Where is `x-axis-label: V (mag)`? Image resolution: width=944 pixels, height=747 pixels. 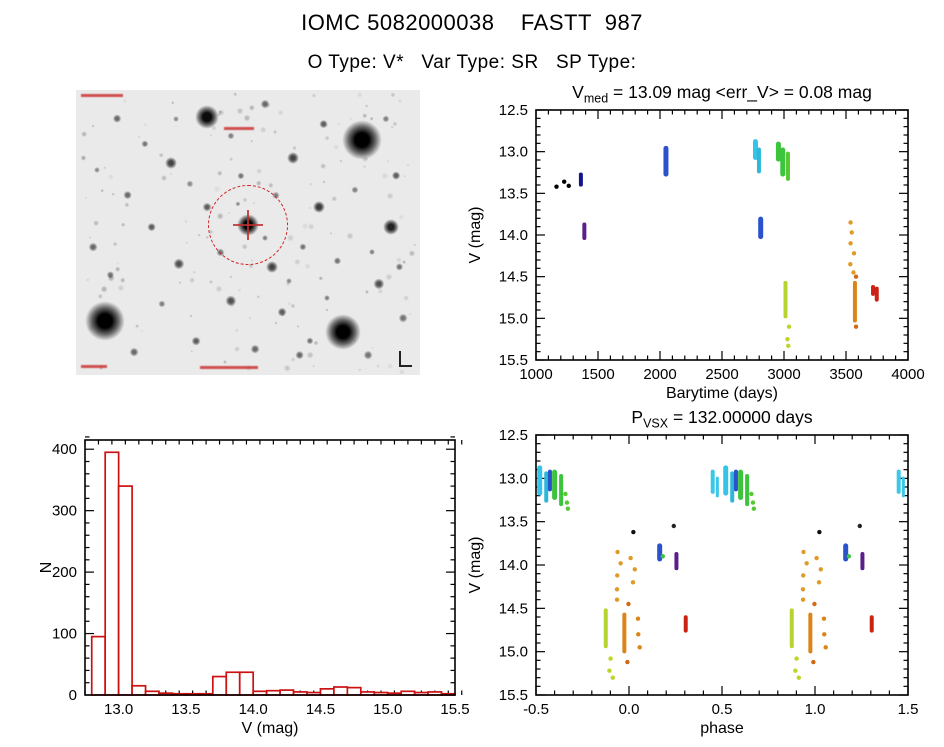 x-axis-label: V (mag) is located at coordinates (270, 728).